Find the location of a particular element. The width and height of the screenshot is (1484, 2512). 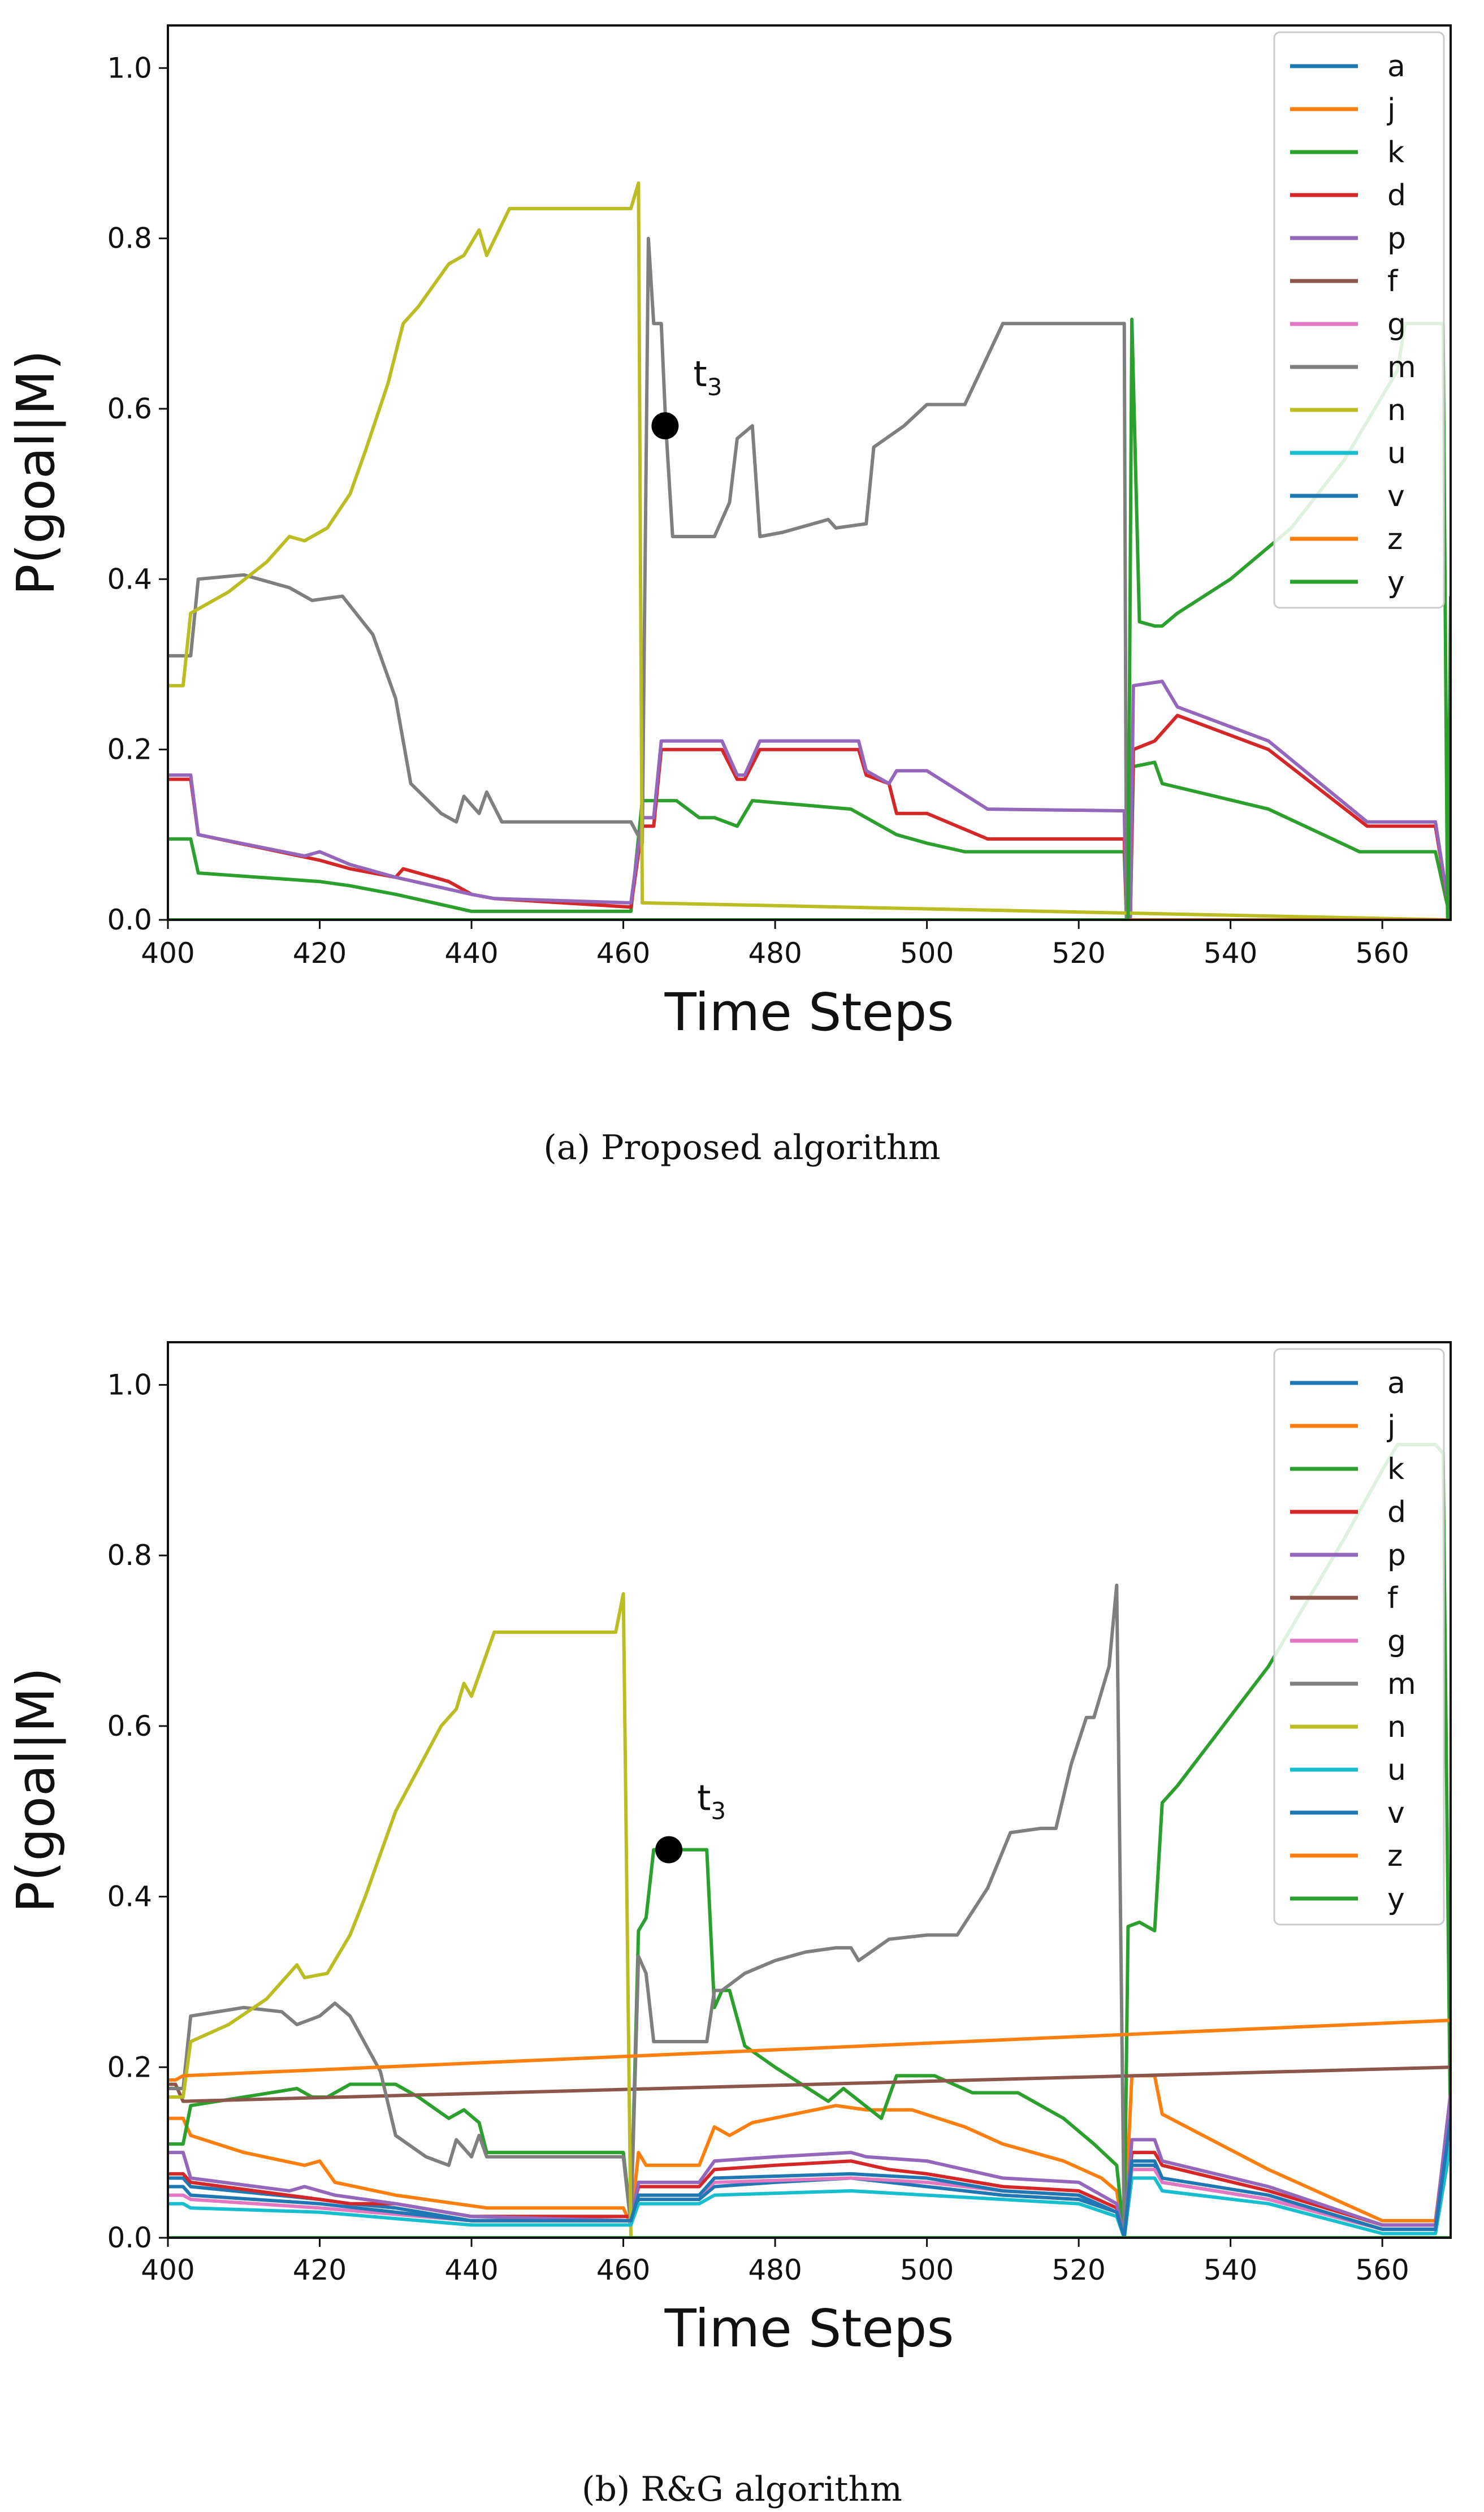

series-line-u is located at coordinates (809, 2190).